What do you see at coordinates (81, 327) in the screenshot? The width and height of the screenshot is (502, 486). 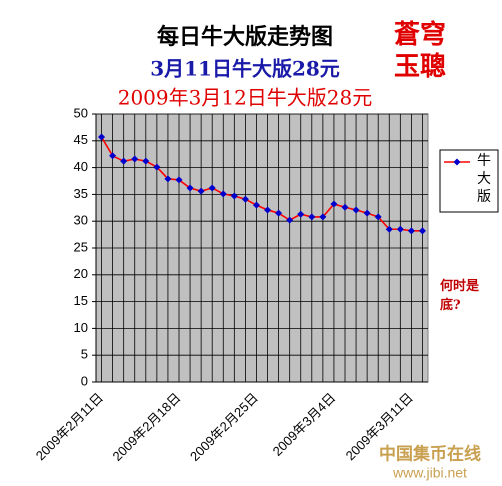 I see `y-tick-label: 10` at bounding box center [81, 327].